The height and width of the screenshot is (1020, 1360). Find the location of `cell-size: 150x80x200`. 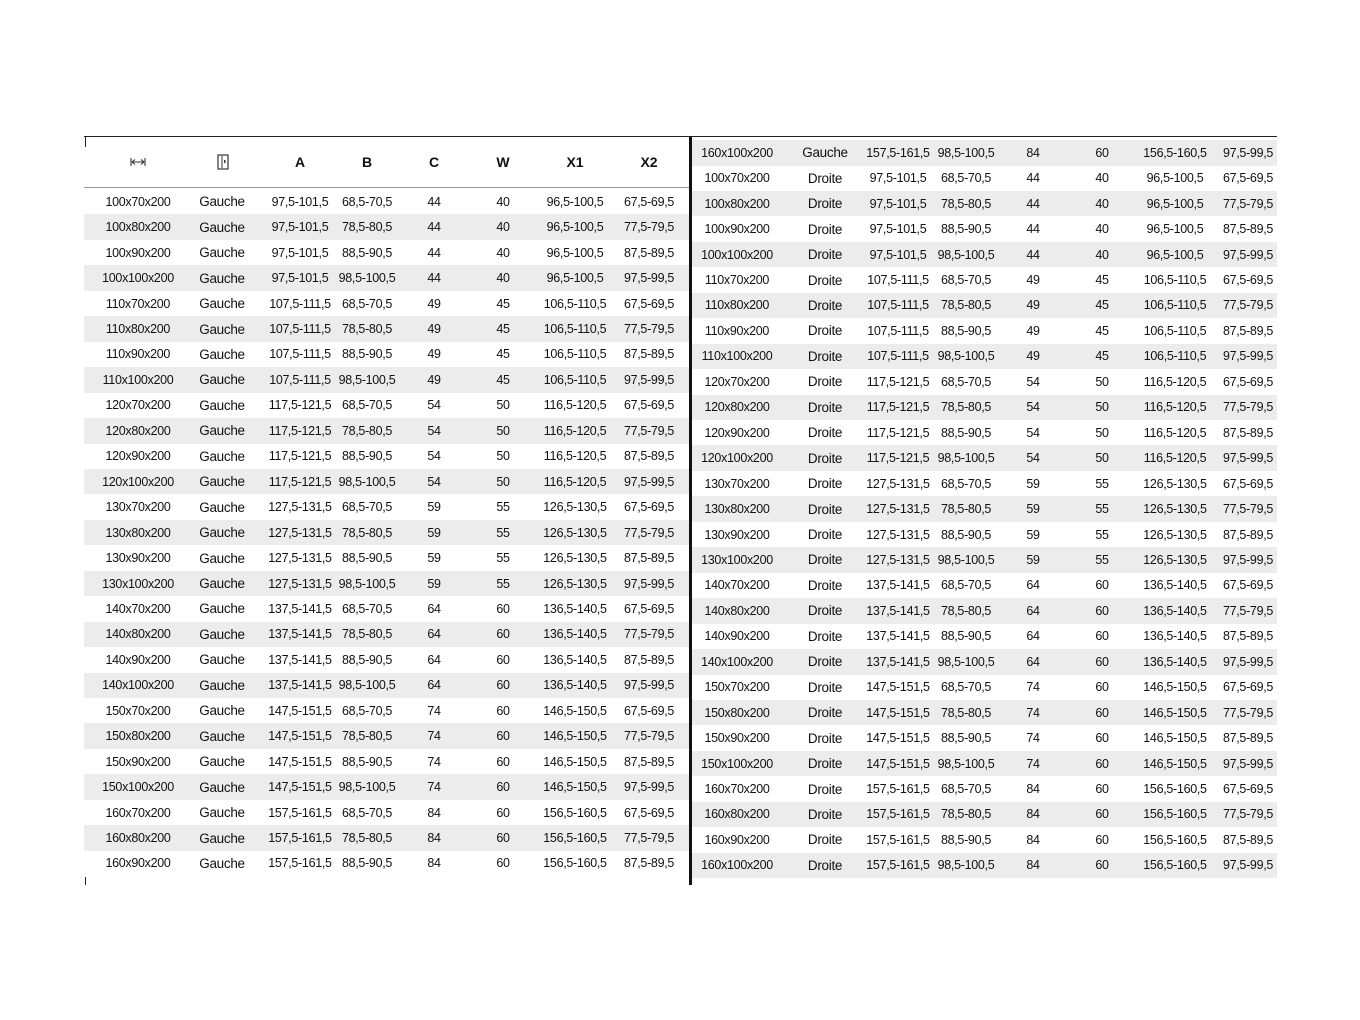

cell-size: 150x80x200 is located at coordinates (737, 712).